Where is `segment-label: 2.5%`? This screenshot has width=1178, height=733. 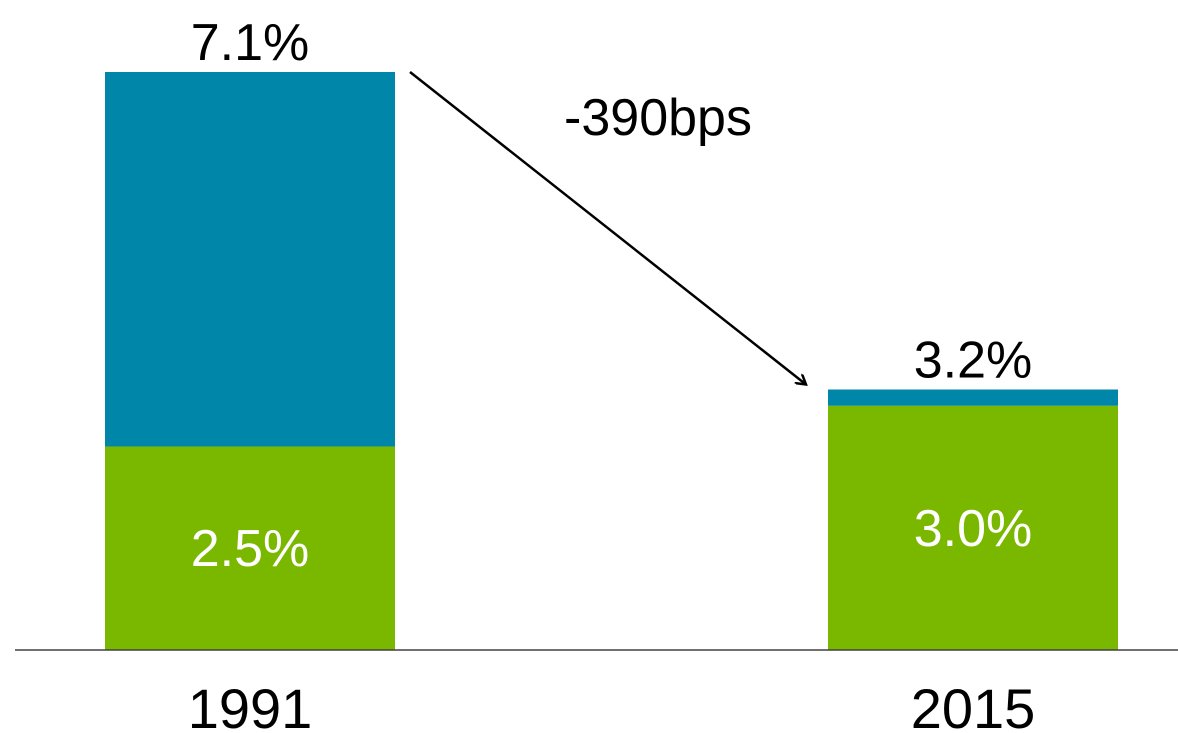
segment-label: 2.5% is located at coordinates (250, 549).